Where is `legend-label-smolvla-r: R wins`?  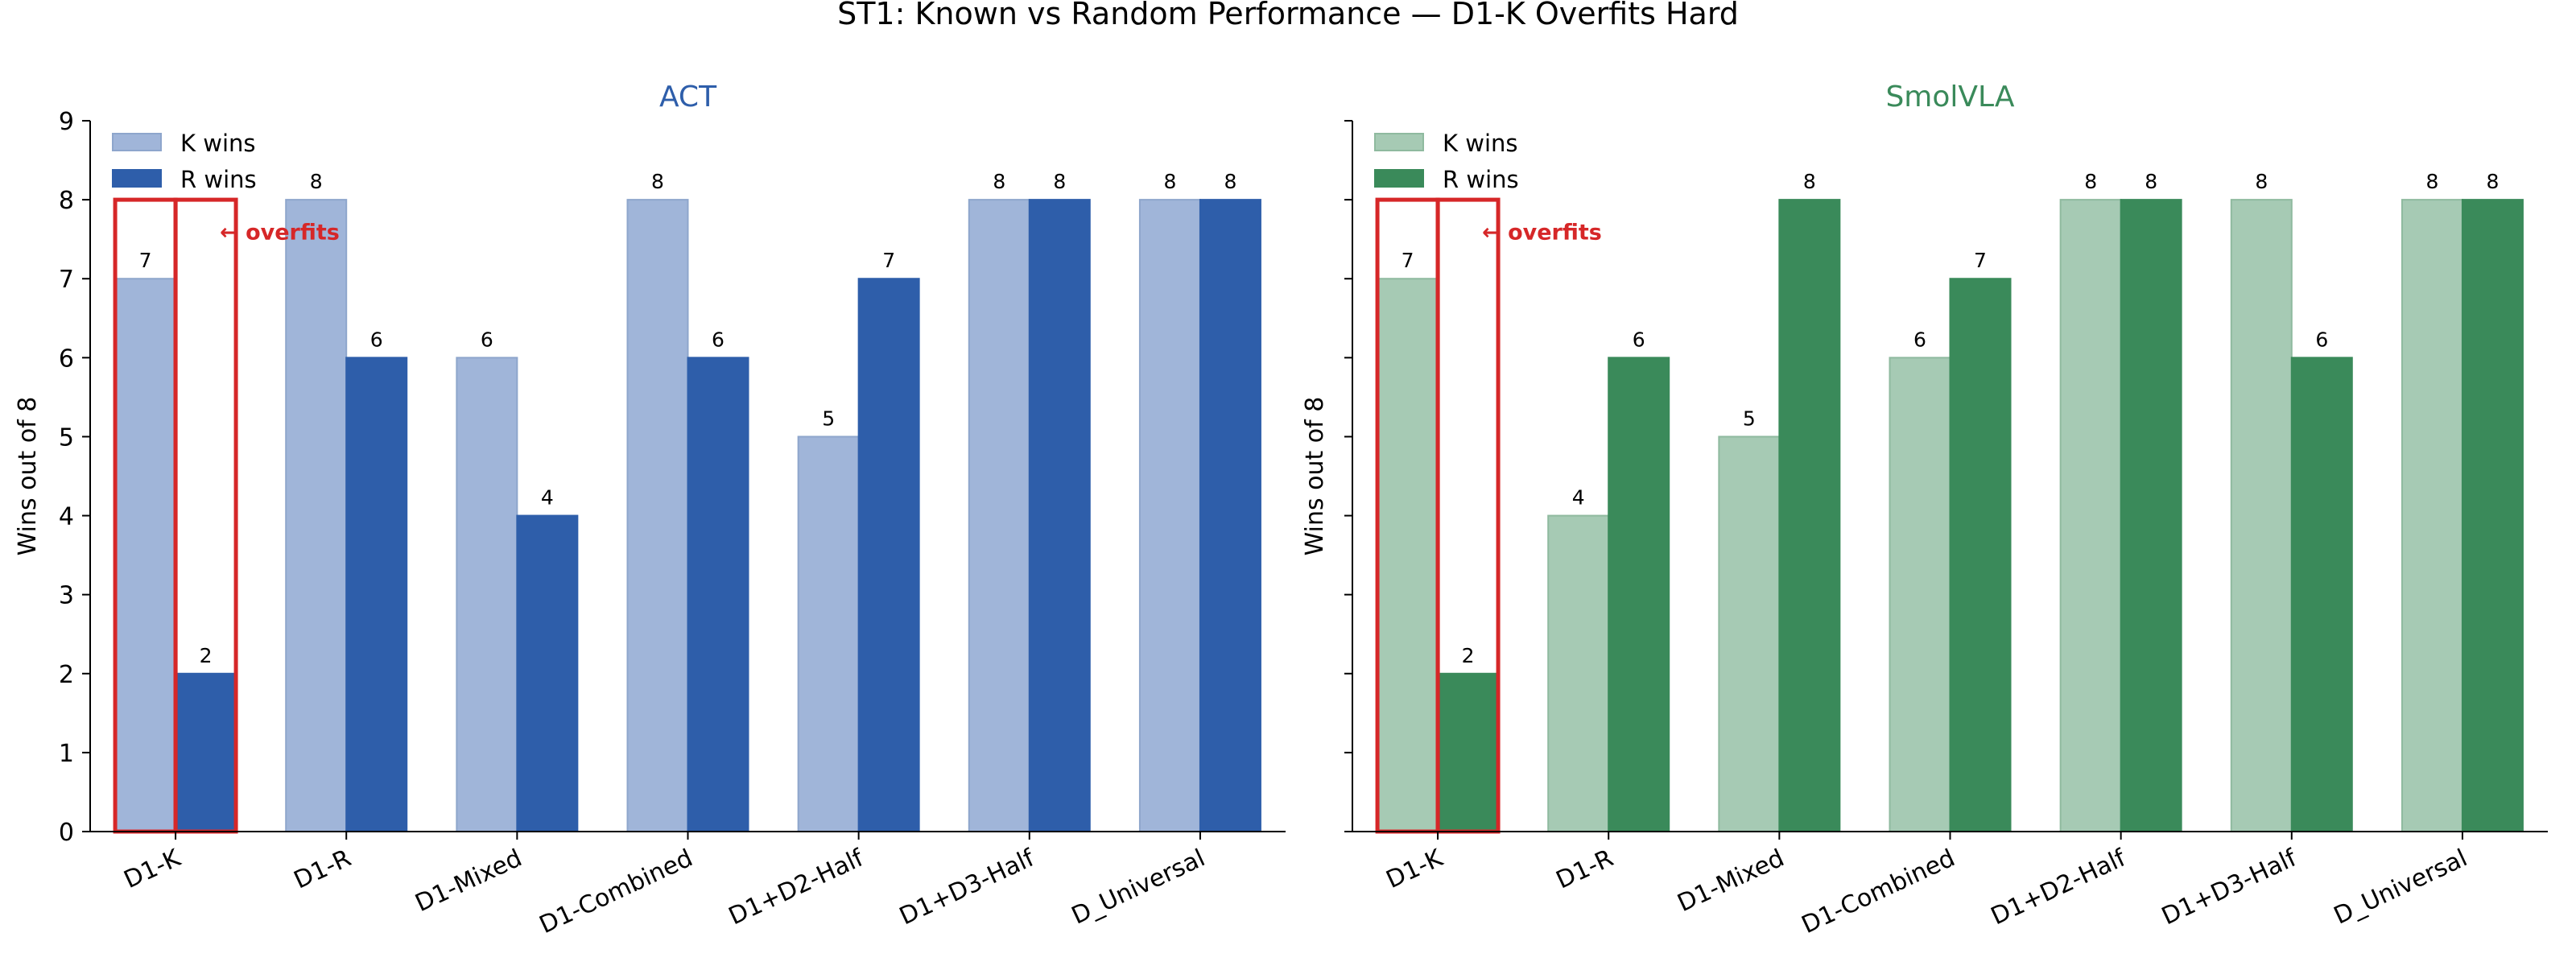 legend-label-smolvla-r: R wins is located at coordinates (1481, 179).